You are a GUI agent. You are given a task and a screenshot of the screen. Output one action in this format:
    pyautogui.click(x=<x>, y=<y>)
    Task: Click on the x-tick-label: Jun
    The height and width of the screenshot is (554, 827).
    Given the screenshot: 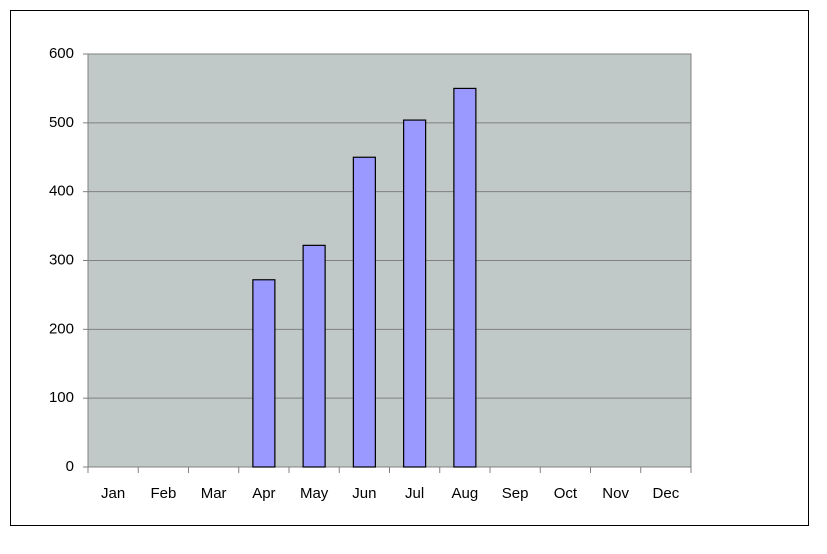 What is the action you would take?
    pyautogui.click(x=364, y=493)
    